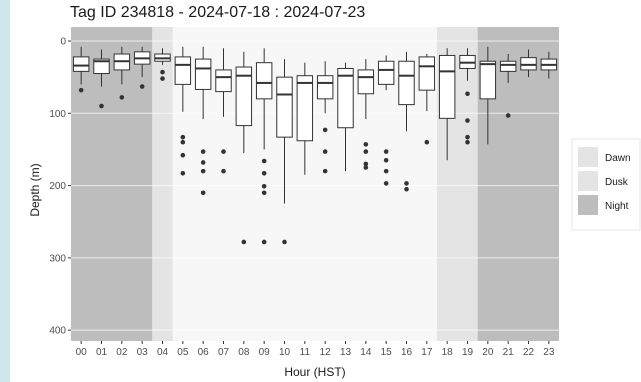 The height and width of the screenshot is (382, 641). What do you see at coordinates (5, 191) in the screenshot?
I see `left-edge-strip` at bounding box center [5, 191].